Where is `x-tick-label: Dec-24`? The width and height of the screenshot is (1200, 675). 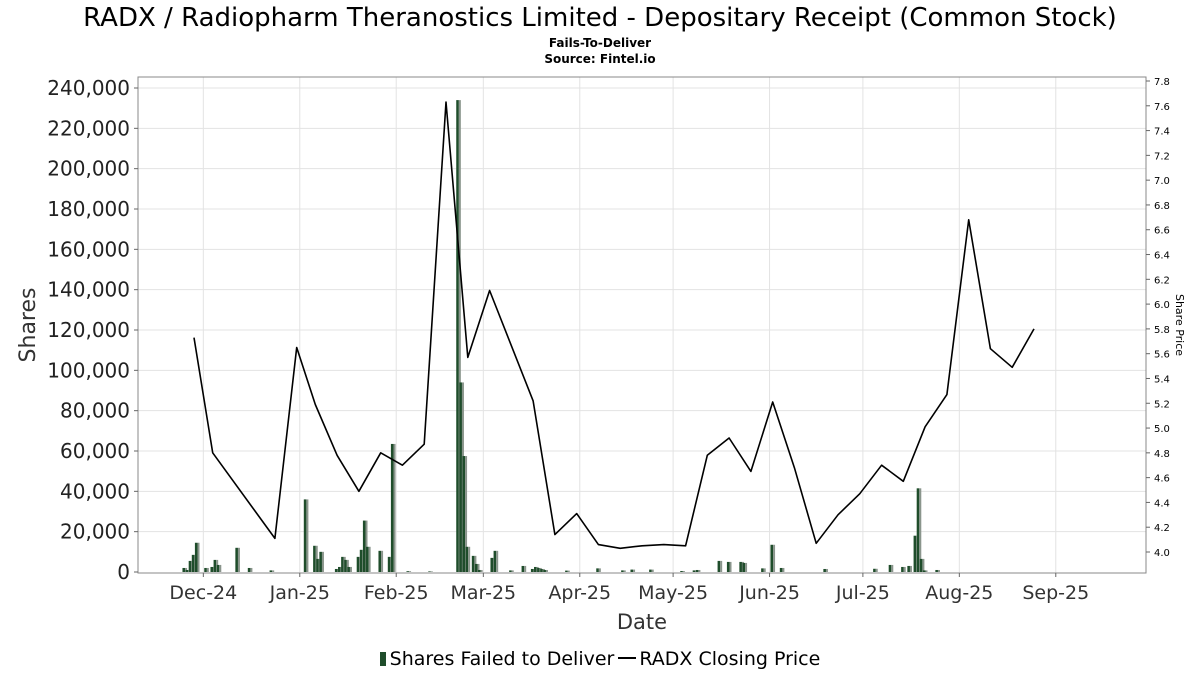 x-tick-label: Dec-24 is located at coordinates (203, 593).